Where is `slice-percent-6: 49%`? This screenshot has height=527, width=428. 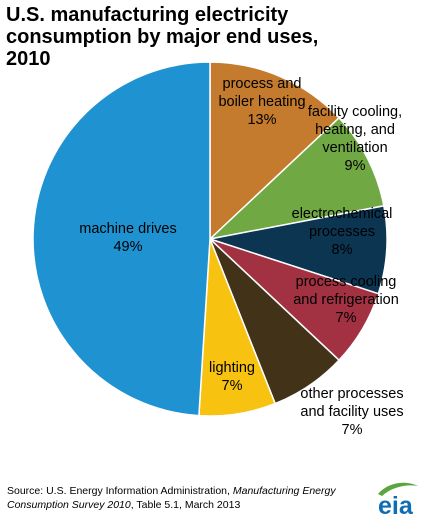 slice-percent-6: 49% is located at coordinates (127, 247).